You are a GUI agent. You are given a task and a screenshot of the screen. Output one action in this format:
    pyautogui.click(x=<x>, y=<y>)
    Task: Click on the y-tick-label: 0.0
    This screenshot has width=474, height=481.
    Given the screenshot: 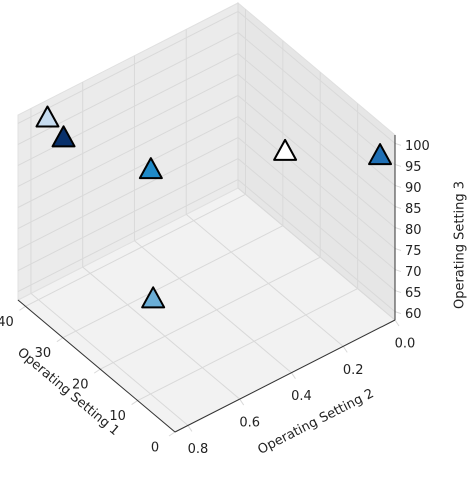 What is the action you would take?
    pyautogui.click(x=405, y=344)
    